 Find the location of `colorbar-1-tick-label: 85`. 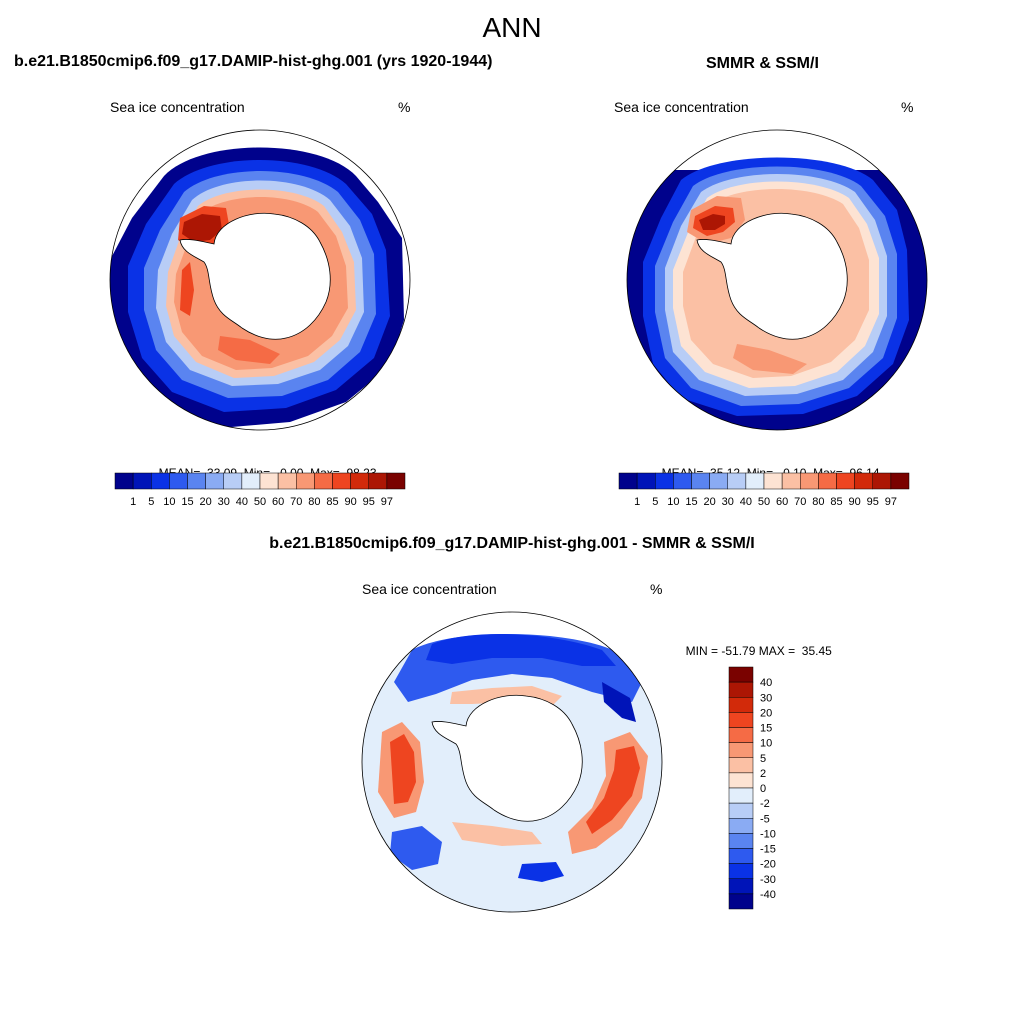

colorbar-1-tick-label: 85 is located at coordinates (332, 502).